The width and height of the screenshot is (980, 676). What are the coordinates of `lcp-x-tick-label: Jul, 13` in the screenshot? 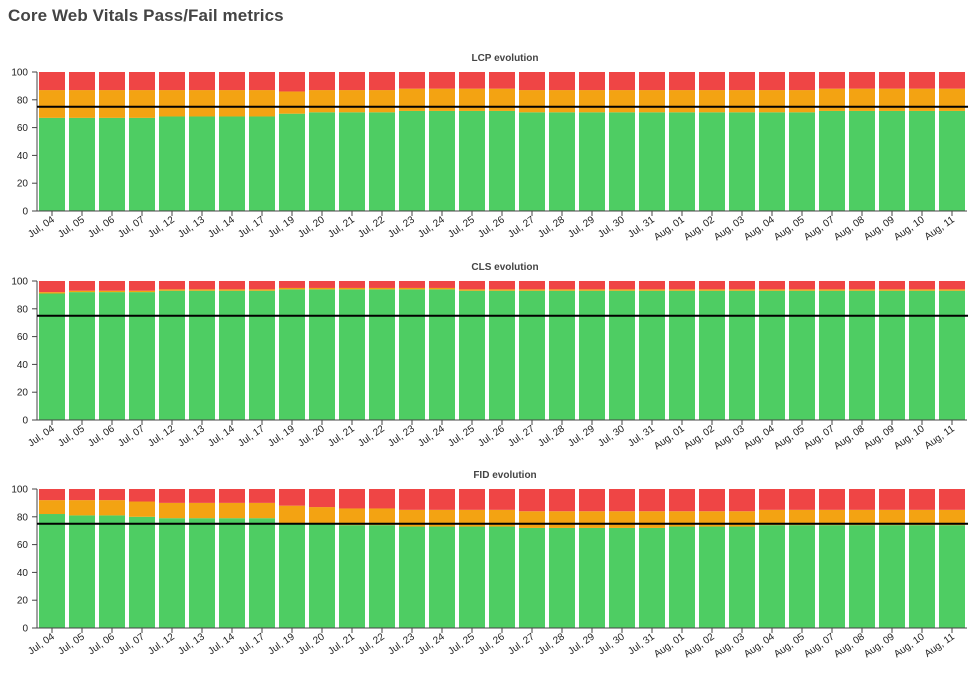 It's located at (191, 227).